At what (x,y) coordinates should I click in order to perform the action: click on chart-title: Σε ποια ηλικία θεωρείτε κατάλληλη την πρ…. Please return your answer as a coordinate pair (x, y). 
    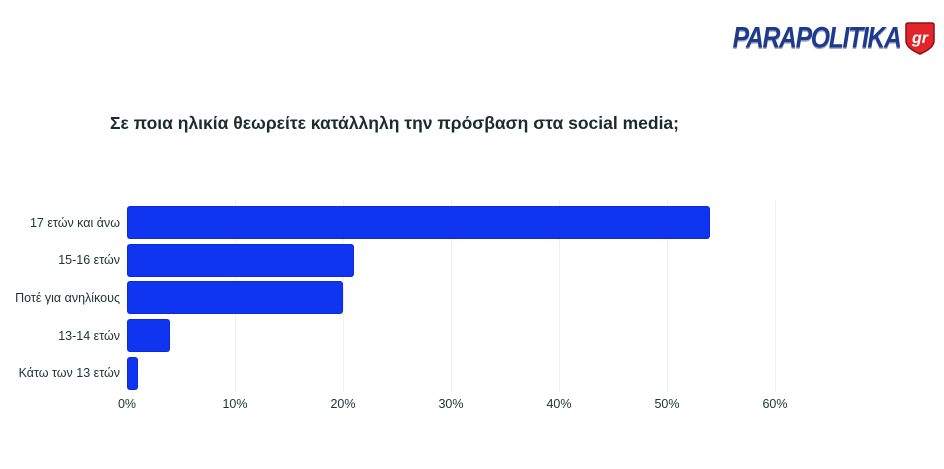
    Looking at the image, I should click on (394, 123).